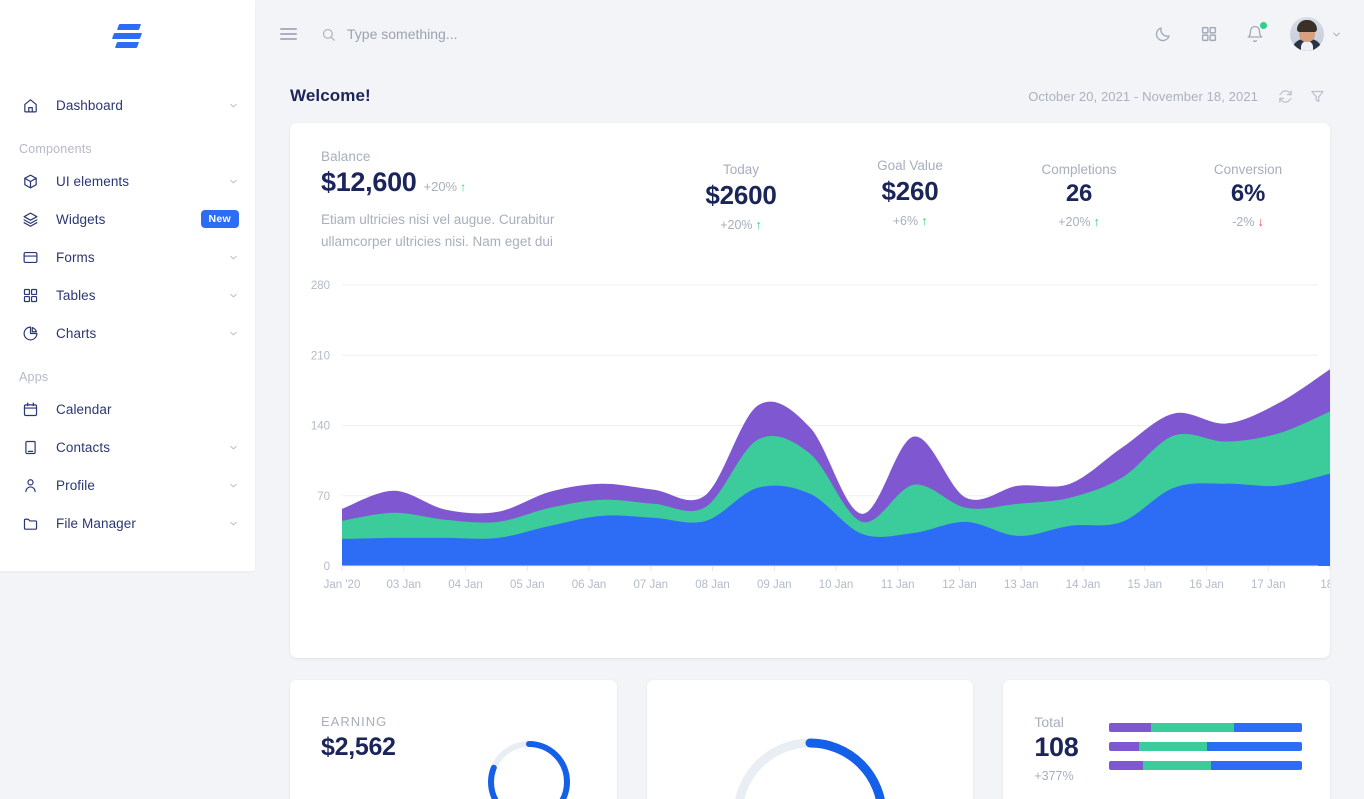  I want to click on total-bars, so click(1205, 742).